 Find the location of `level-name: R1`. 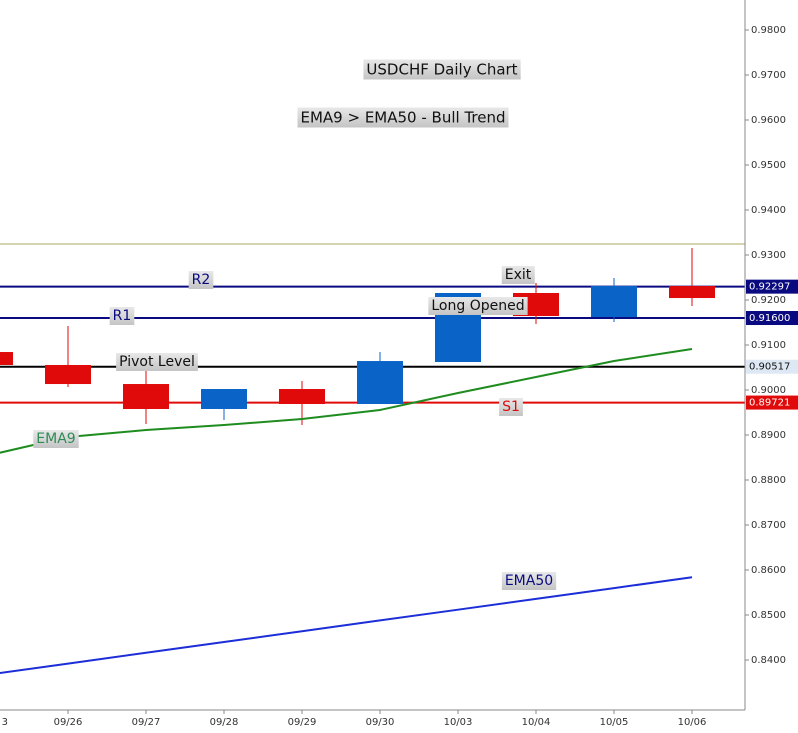

level-name: R1 is located at coordinates (122, 316).